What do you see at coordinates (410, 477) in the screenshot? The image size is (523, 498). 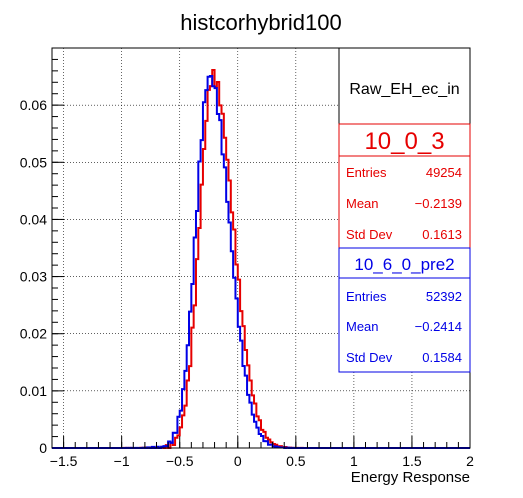 I see `x-axis-label: Energy Response` at bounding box center [410, 477].